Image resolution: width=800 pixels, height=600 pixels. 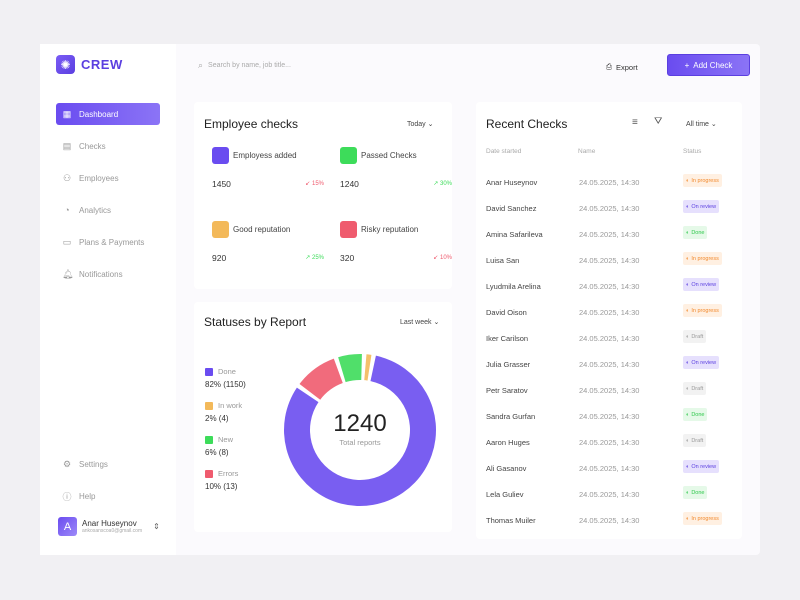 I want to click on table-row: David Sanchez 24.05.2025, 14:30 ◐ On review, so click(x=616, y=215).